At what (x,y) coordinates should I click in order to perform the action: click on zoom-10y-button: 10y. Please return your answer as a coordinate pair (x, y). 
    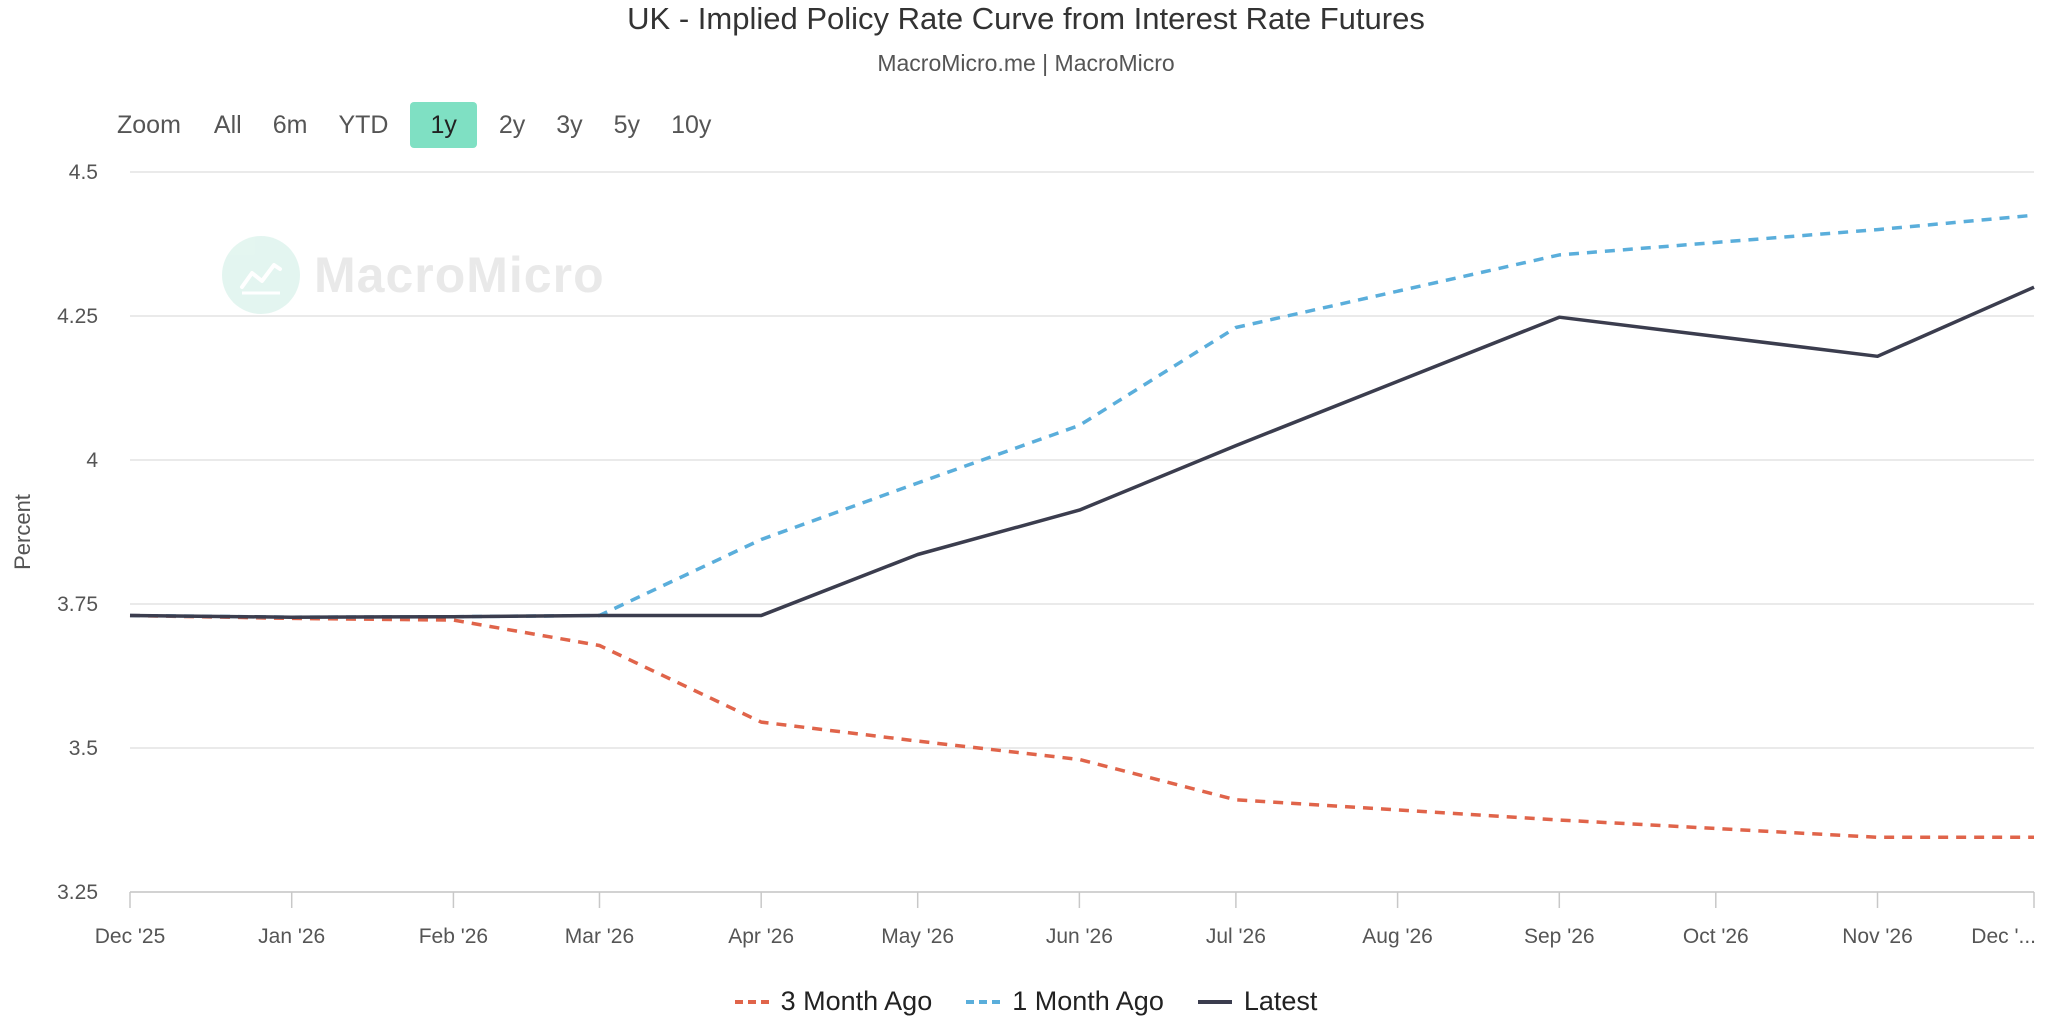
    Looking at the image, I should click on (691, 125).